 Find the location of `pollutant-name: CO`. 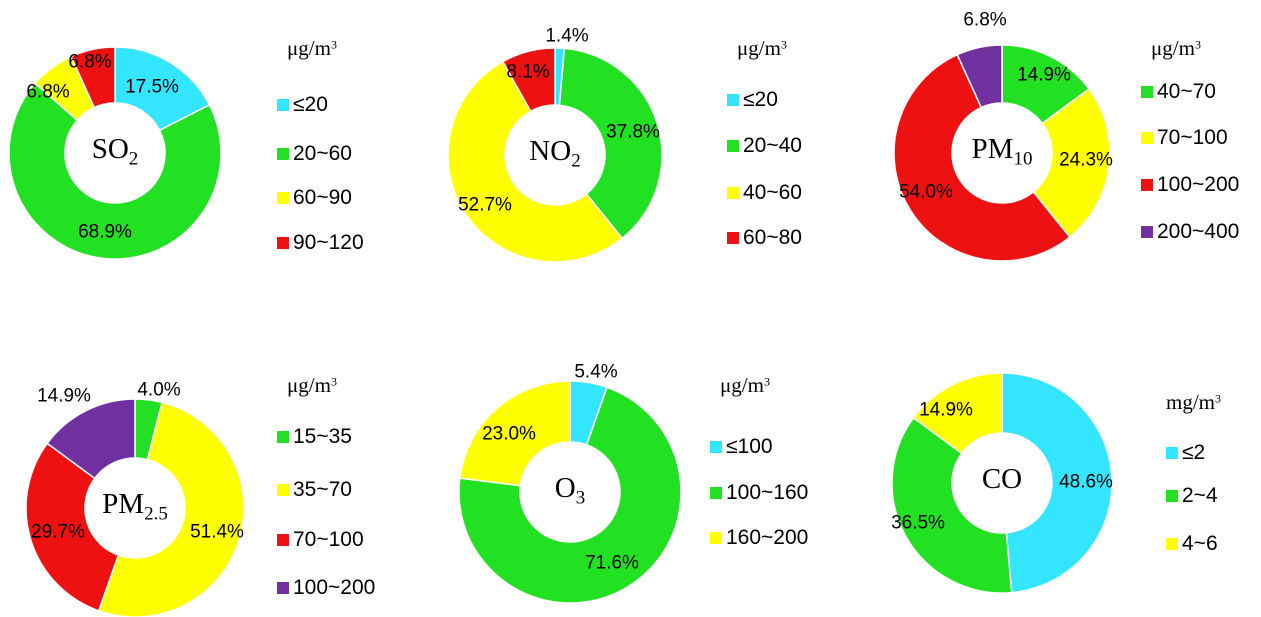

pollutant-name: CO is located at coordinates (1002, 479).